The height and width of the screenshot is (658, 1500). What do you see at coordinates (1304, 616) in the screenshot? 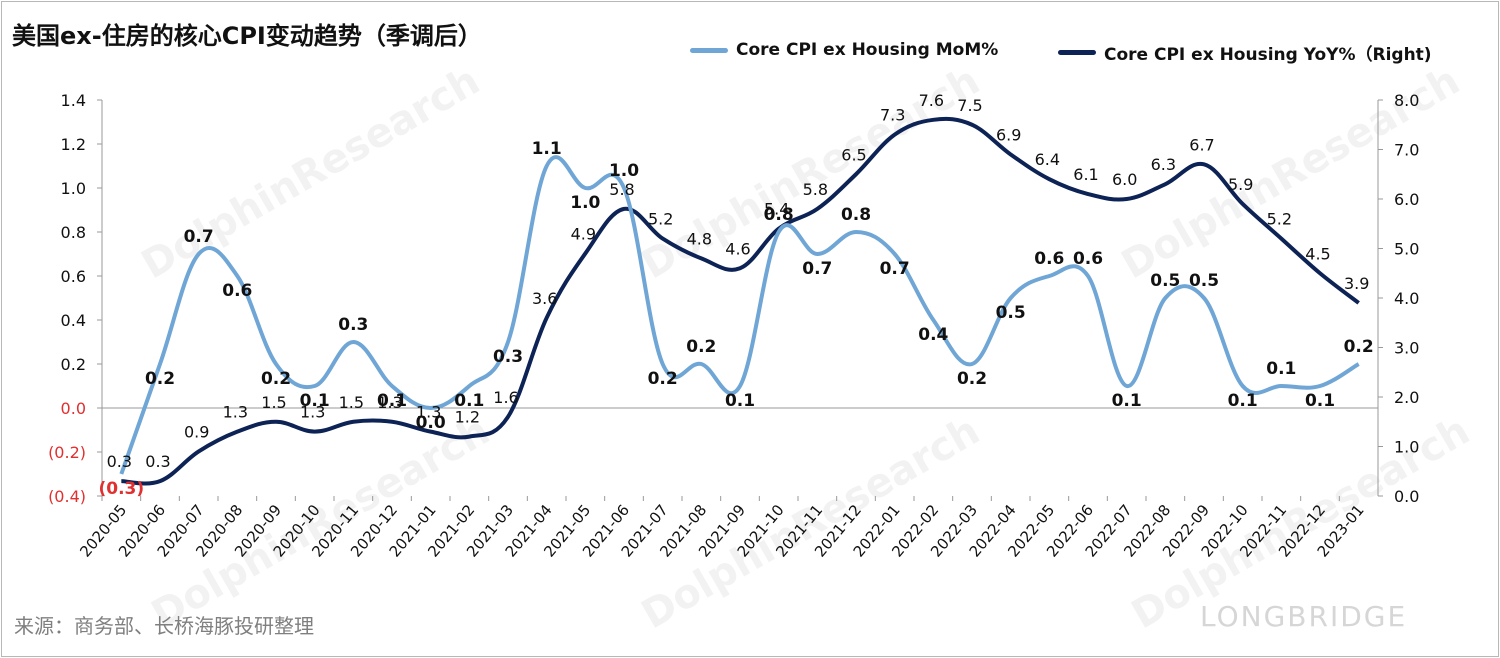
I see `brand-logo: LONGBRIDGE` at bounding box center [1304, 616].